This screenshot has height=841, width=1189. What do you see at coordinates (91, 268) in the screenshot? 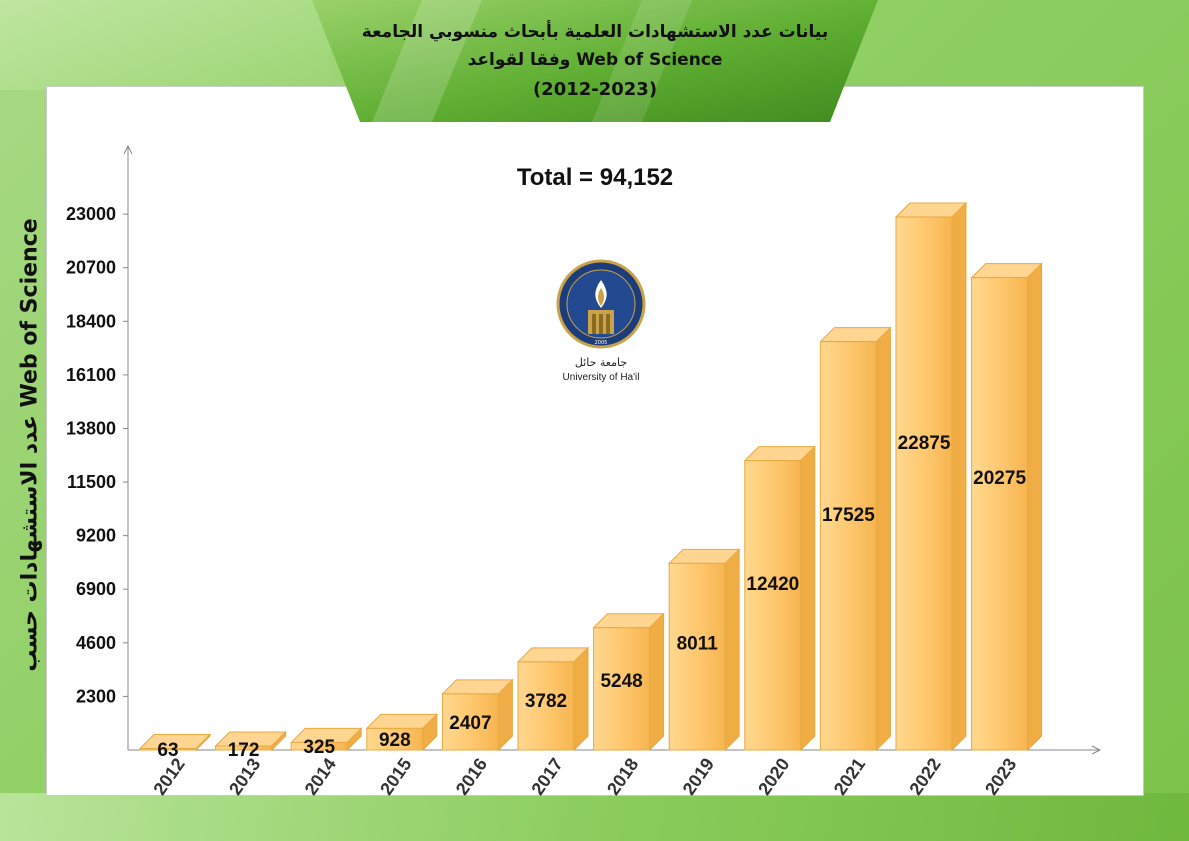
I see `y-tick-label: 20700` at bounding box center [91, 268].